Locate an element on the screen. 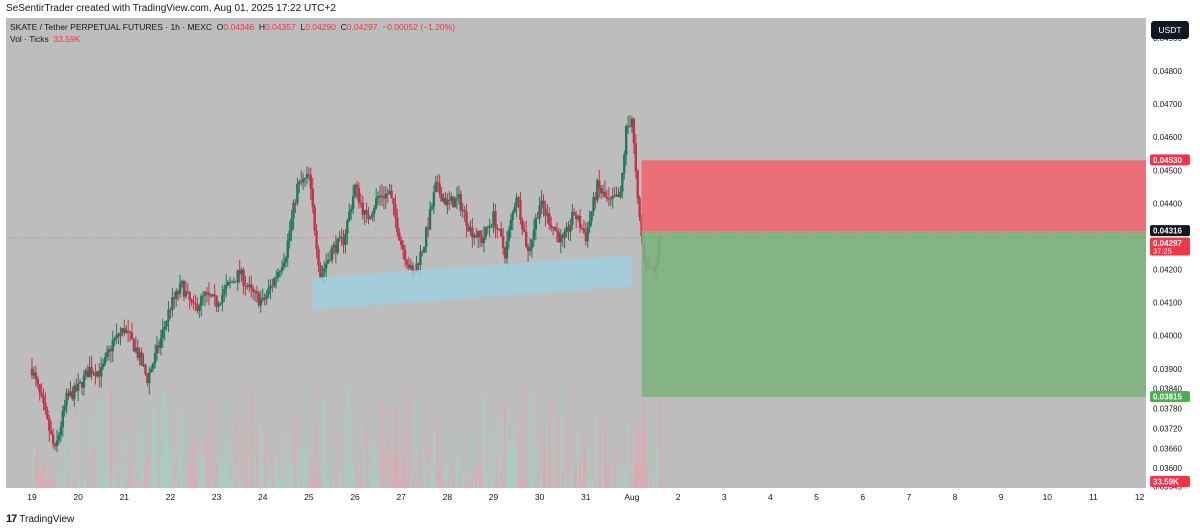 The image size is (1200, 529). support-channel is located at coordinates (472, 282).